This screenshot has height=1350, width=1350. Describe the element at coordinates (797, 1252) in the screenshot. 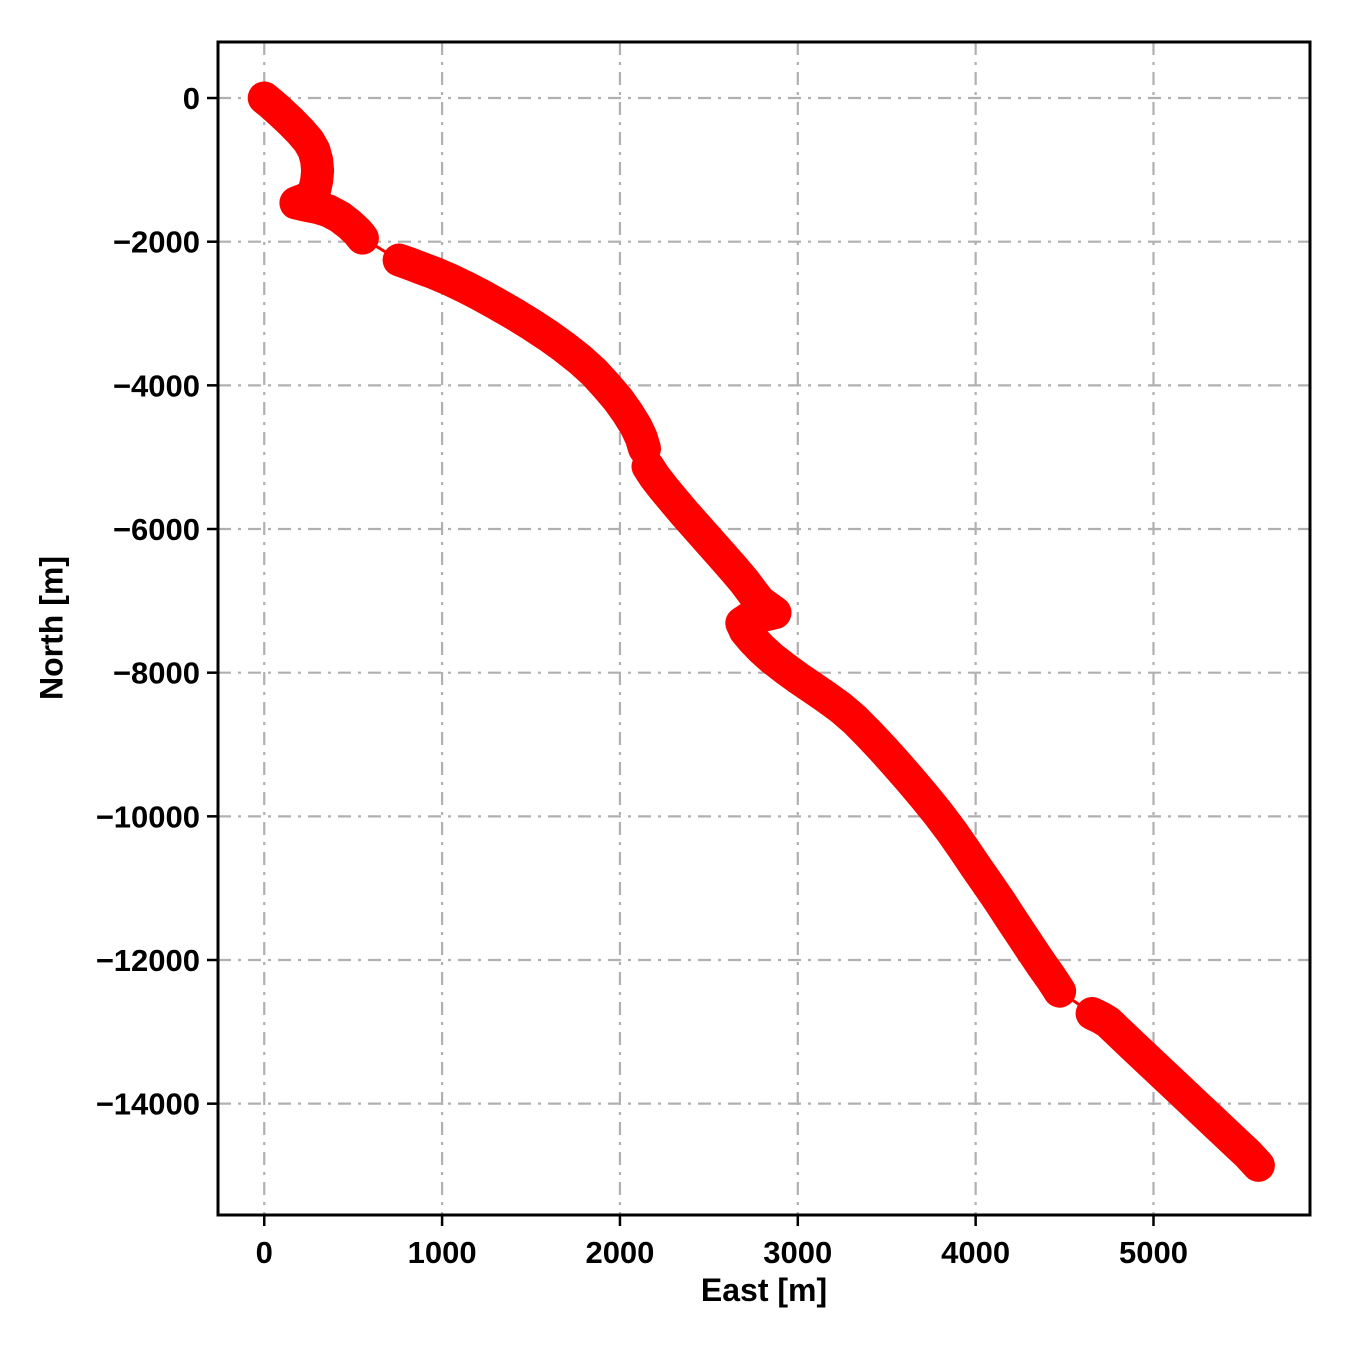

I see `x-tick-label: 3000` at that location.